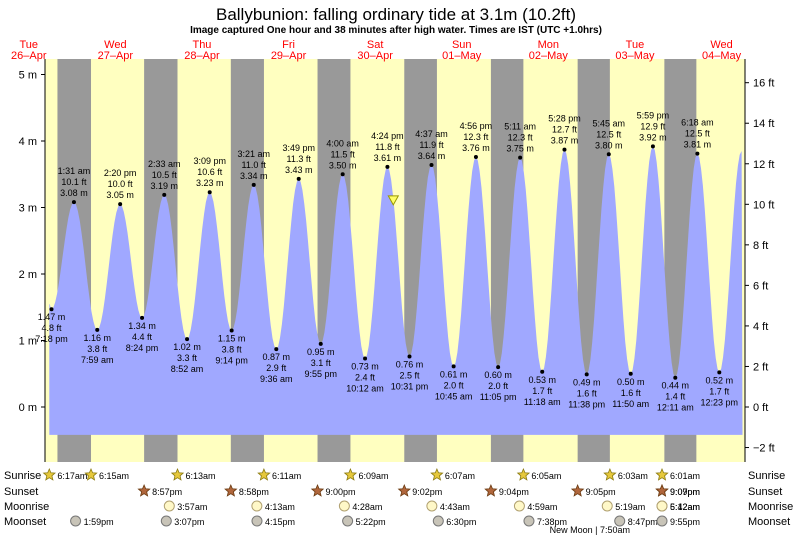 This screenshot has height=537, width=793. I want to click on moonrise-time: 4:43am, so click(455, 507).